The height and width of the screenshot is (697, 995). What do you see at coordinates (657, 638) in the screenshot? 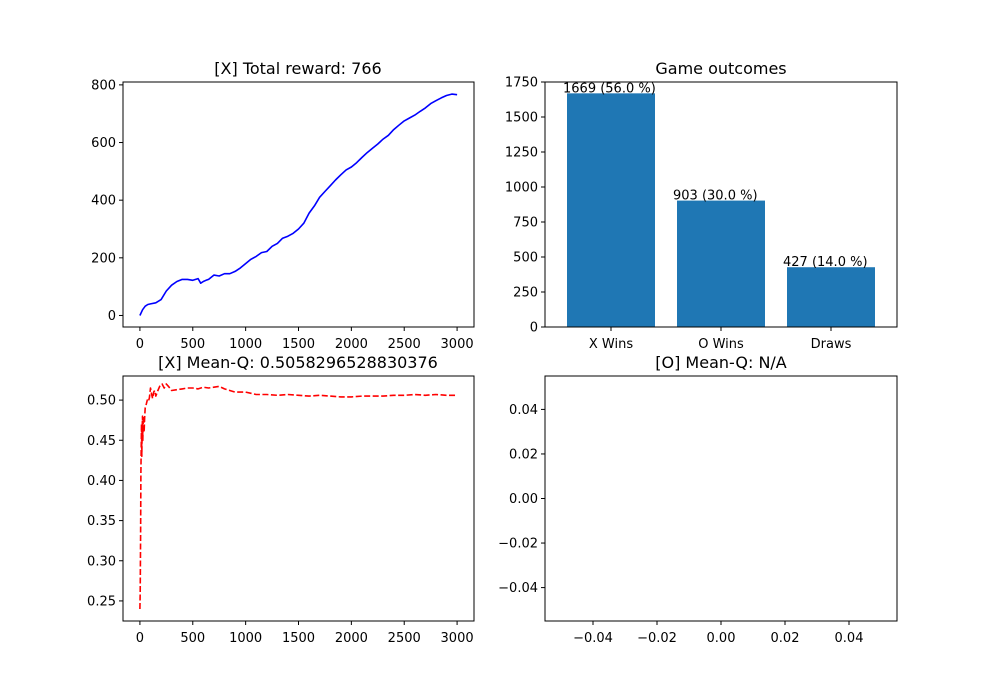
I see `x-tick-label: −0.02` at bounding box center [657, 638].